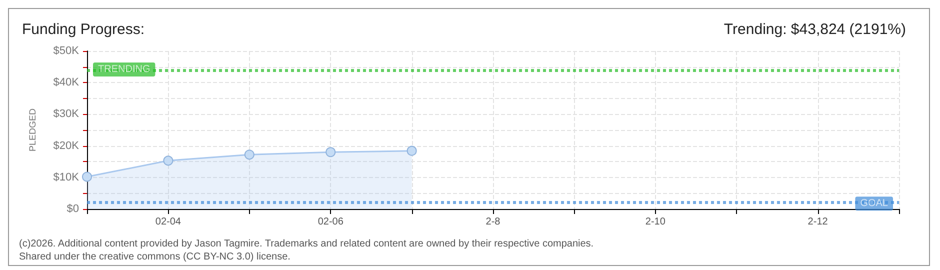  What do you see at coordinates (124, 70) in the screenshot?
I see `ref-line-label: TRENDING` at bounding box center [124, 70].